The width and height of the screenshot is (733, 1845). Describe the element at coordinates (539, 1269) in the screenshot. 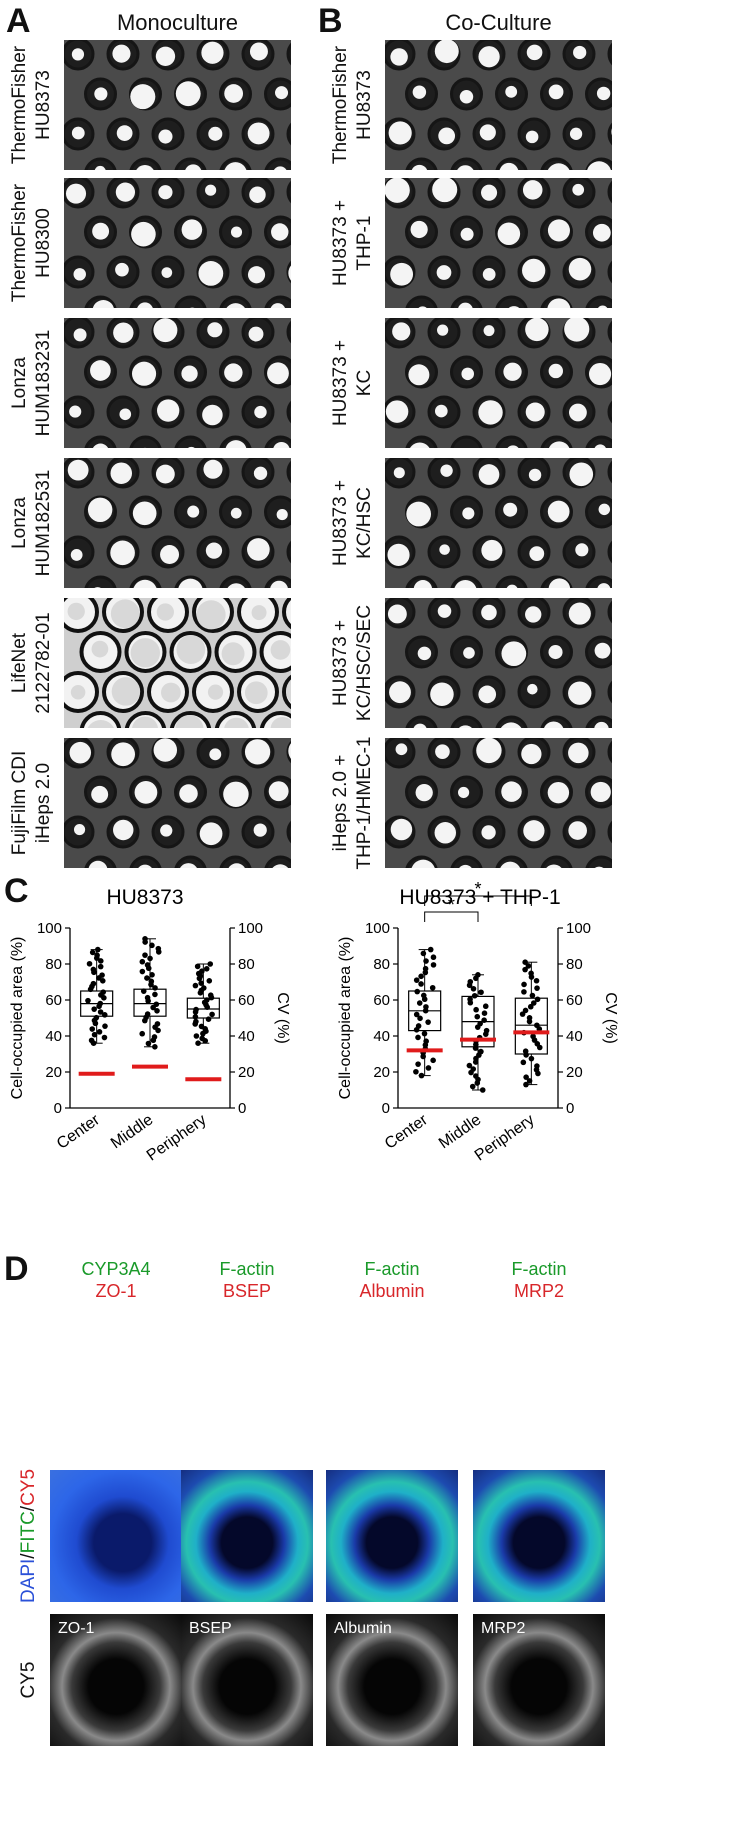

I see `green-stain-label: F-actin` at that location.